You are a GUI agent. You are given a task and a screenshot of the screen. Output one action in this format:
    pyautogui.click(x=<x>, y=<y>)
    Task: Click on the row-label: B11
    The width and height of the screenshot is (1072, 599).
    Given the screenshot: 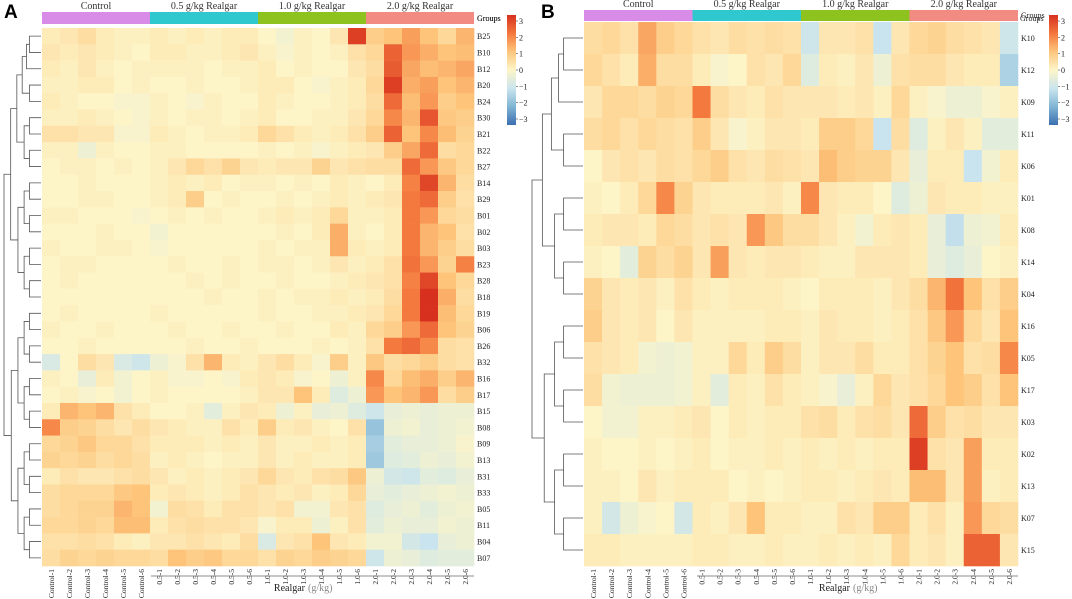 What is the action you would take?
    pyautogui.click(x=483, y=525)
    